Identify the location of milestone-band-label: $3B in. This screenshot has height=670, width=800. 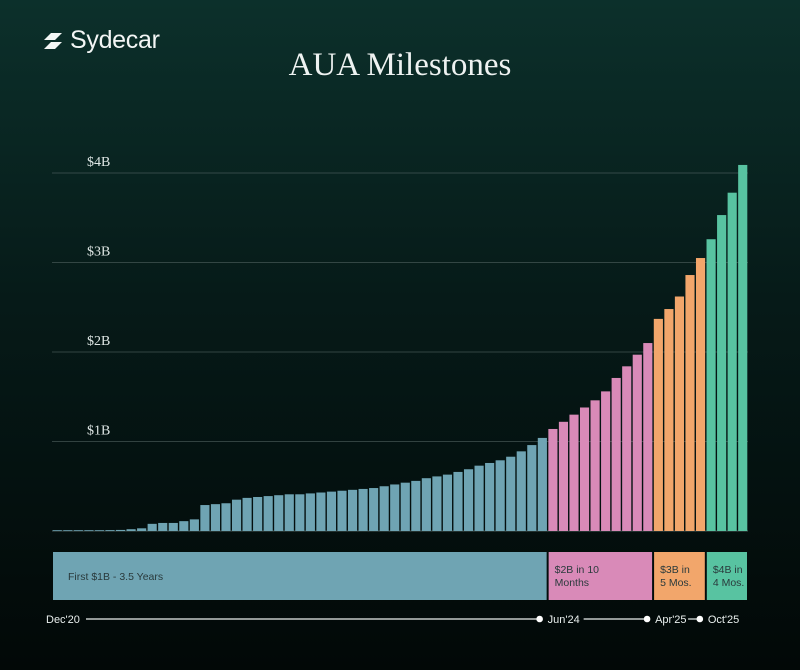
(675, 570).